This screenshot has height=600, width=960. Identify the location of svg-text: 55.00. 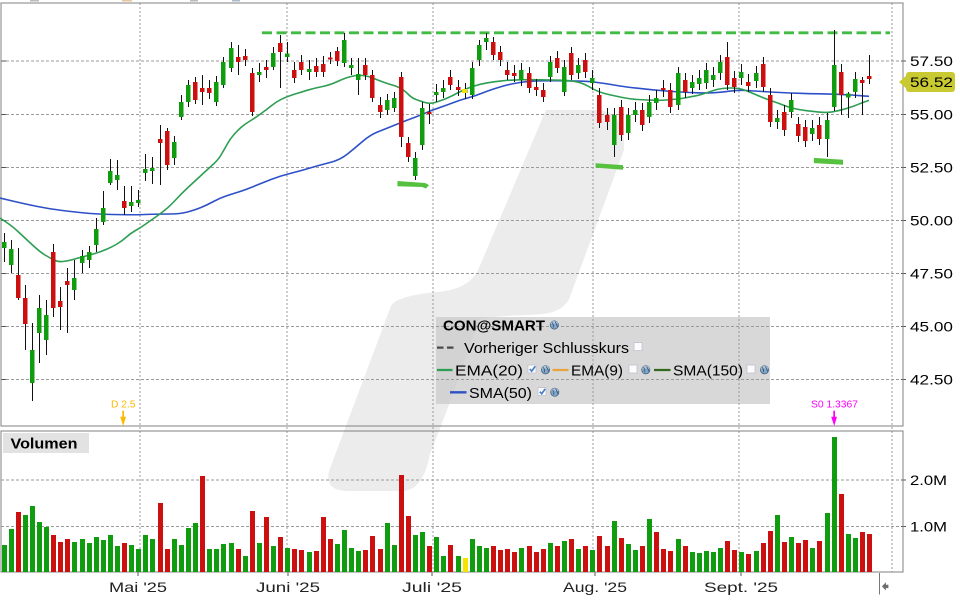
(931, 115).